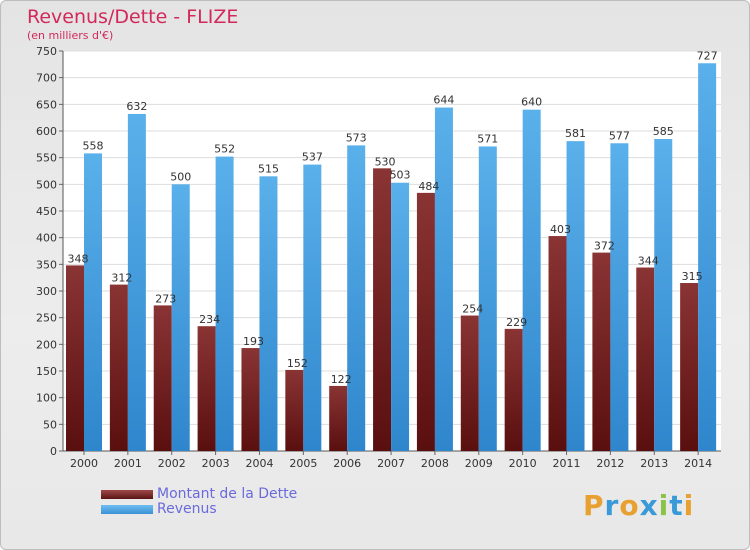 The width and height of the screenshot is (750, 550). Describe the element at coordinates (385, 161) in the screenshot. I see `data-label-debt: 530` at that location.